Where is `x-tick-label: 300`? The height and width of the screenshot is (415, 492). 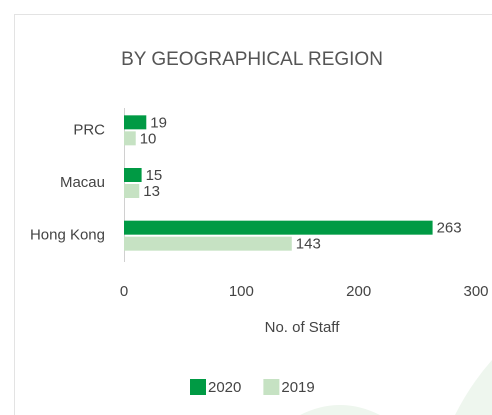 x-tick-label: 300 is located at coordinates (475, 291).